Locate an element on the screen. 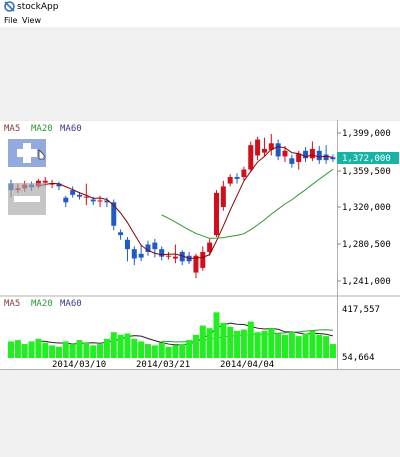  menu-file: File is located at coordinates (11, 20).